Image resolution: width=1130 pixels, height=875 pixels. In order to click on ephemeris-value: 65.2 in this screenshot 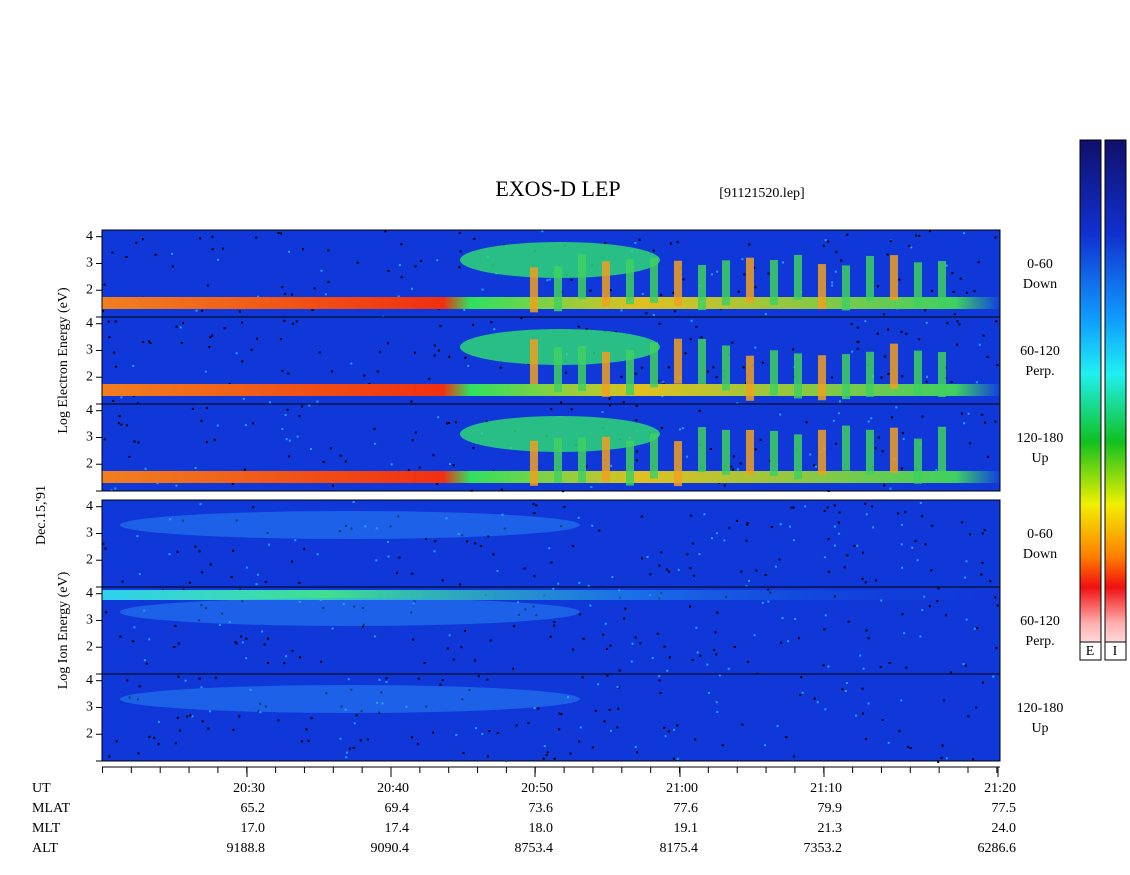, I will do `click(253, 808)`.